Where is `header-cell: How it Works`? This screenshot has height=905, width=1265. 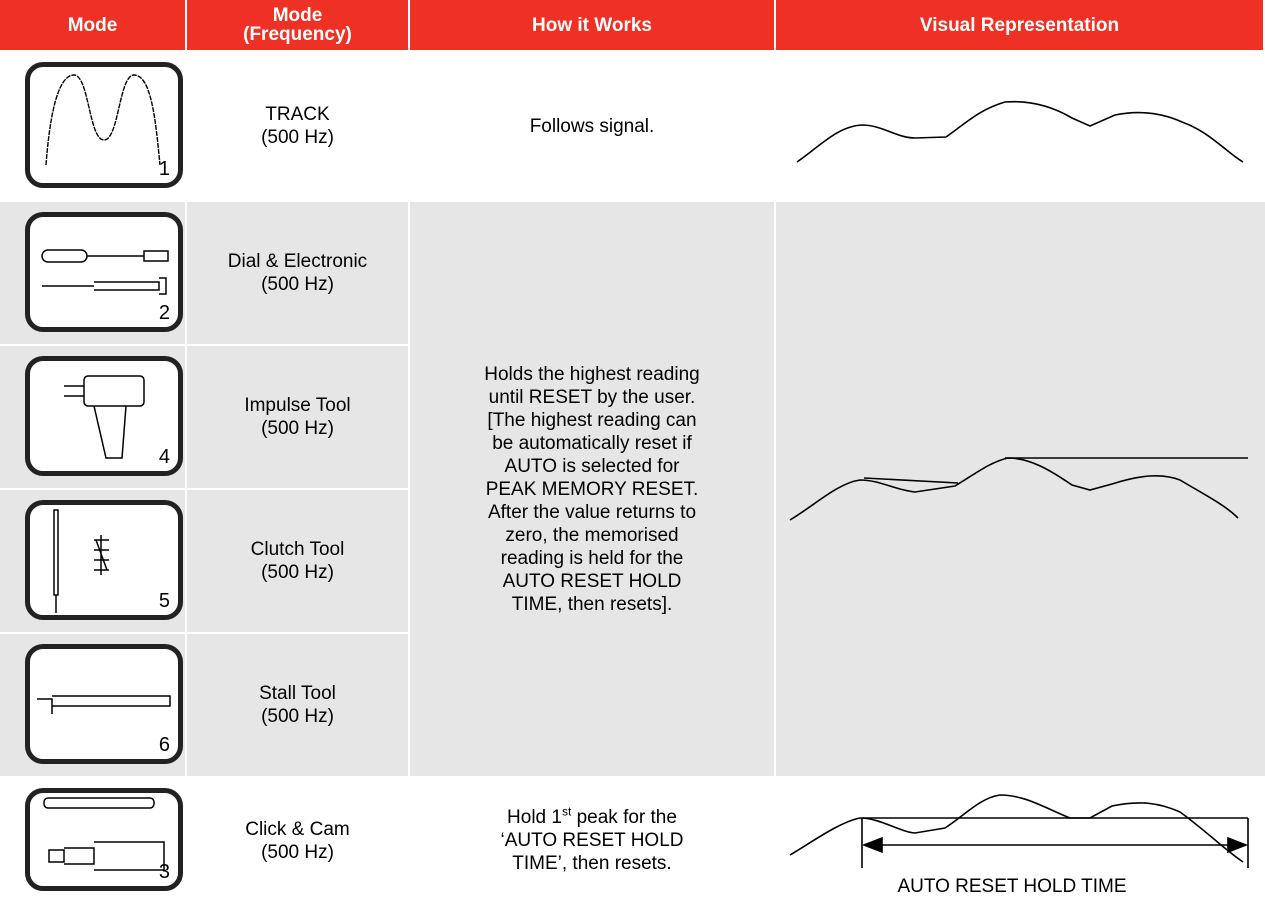
header-cell: How it Works is located at coordinates (592, 25).